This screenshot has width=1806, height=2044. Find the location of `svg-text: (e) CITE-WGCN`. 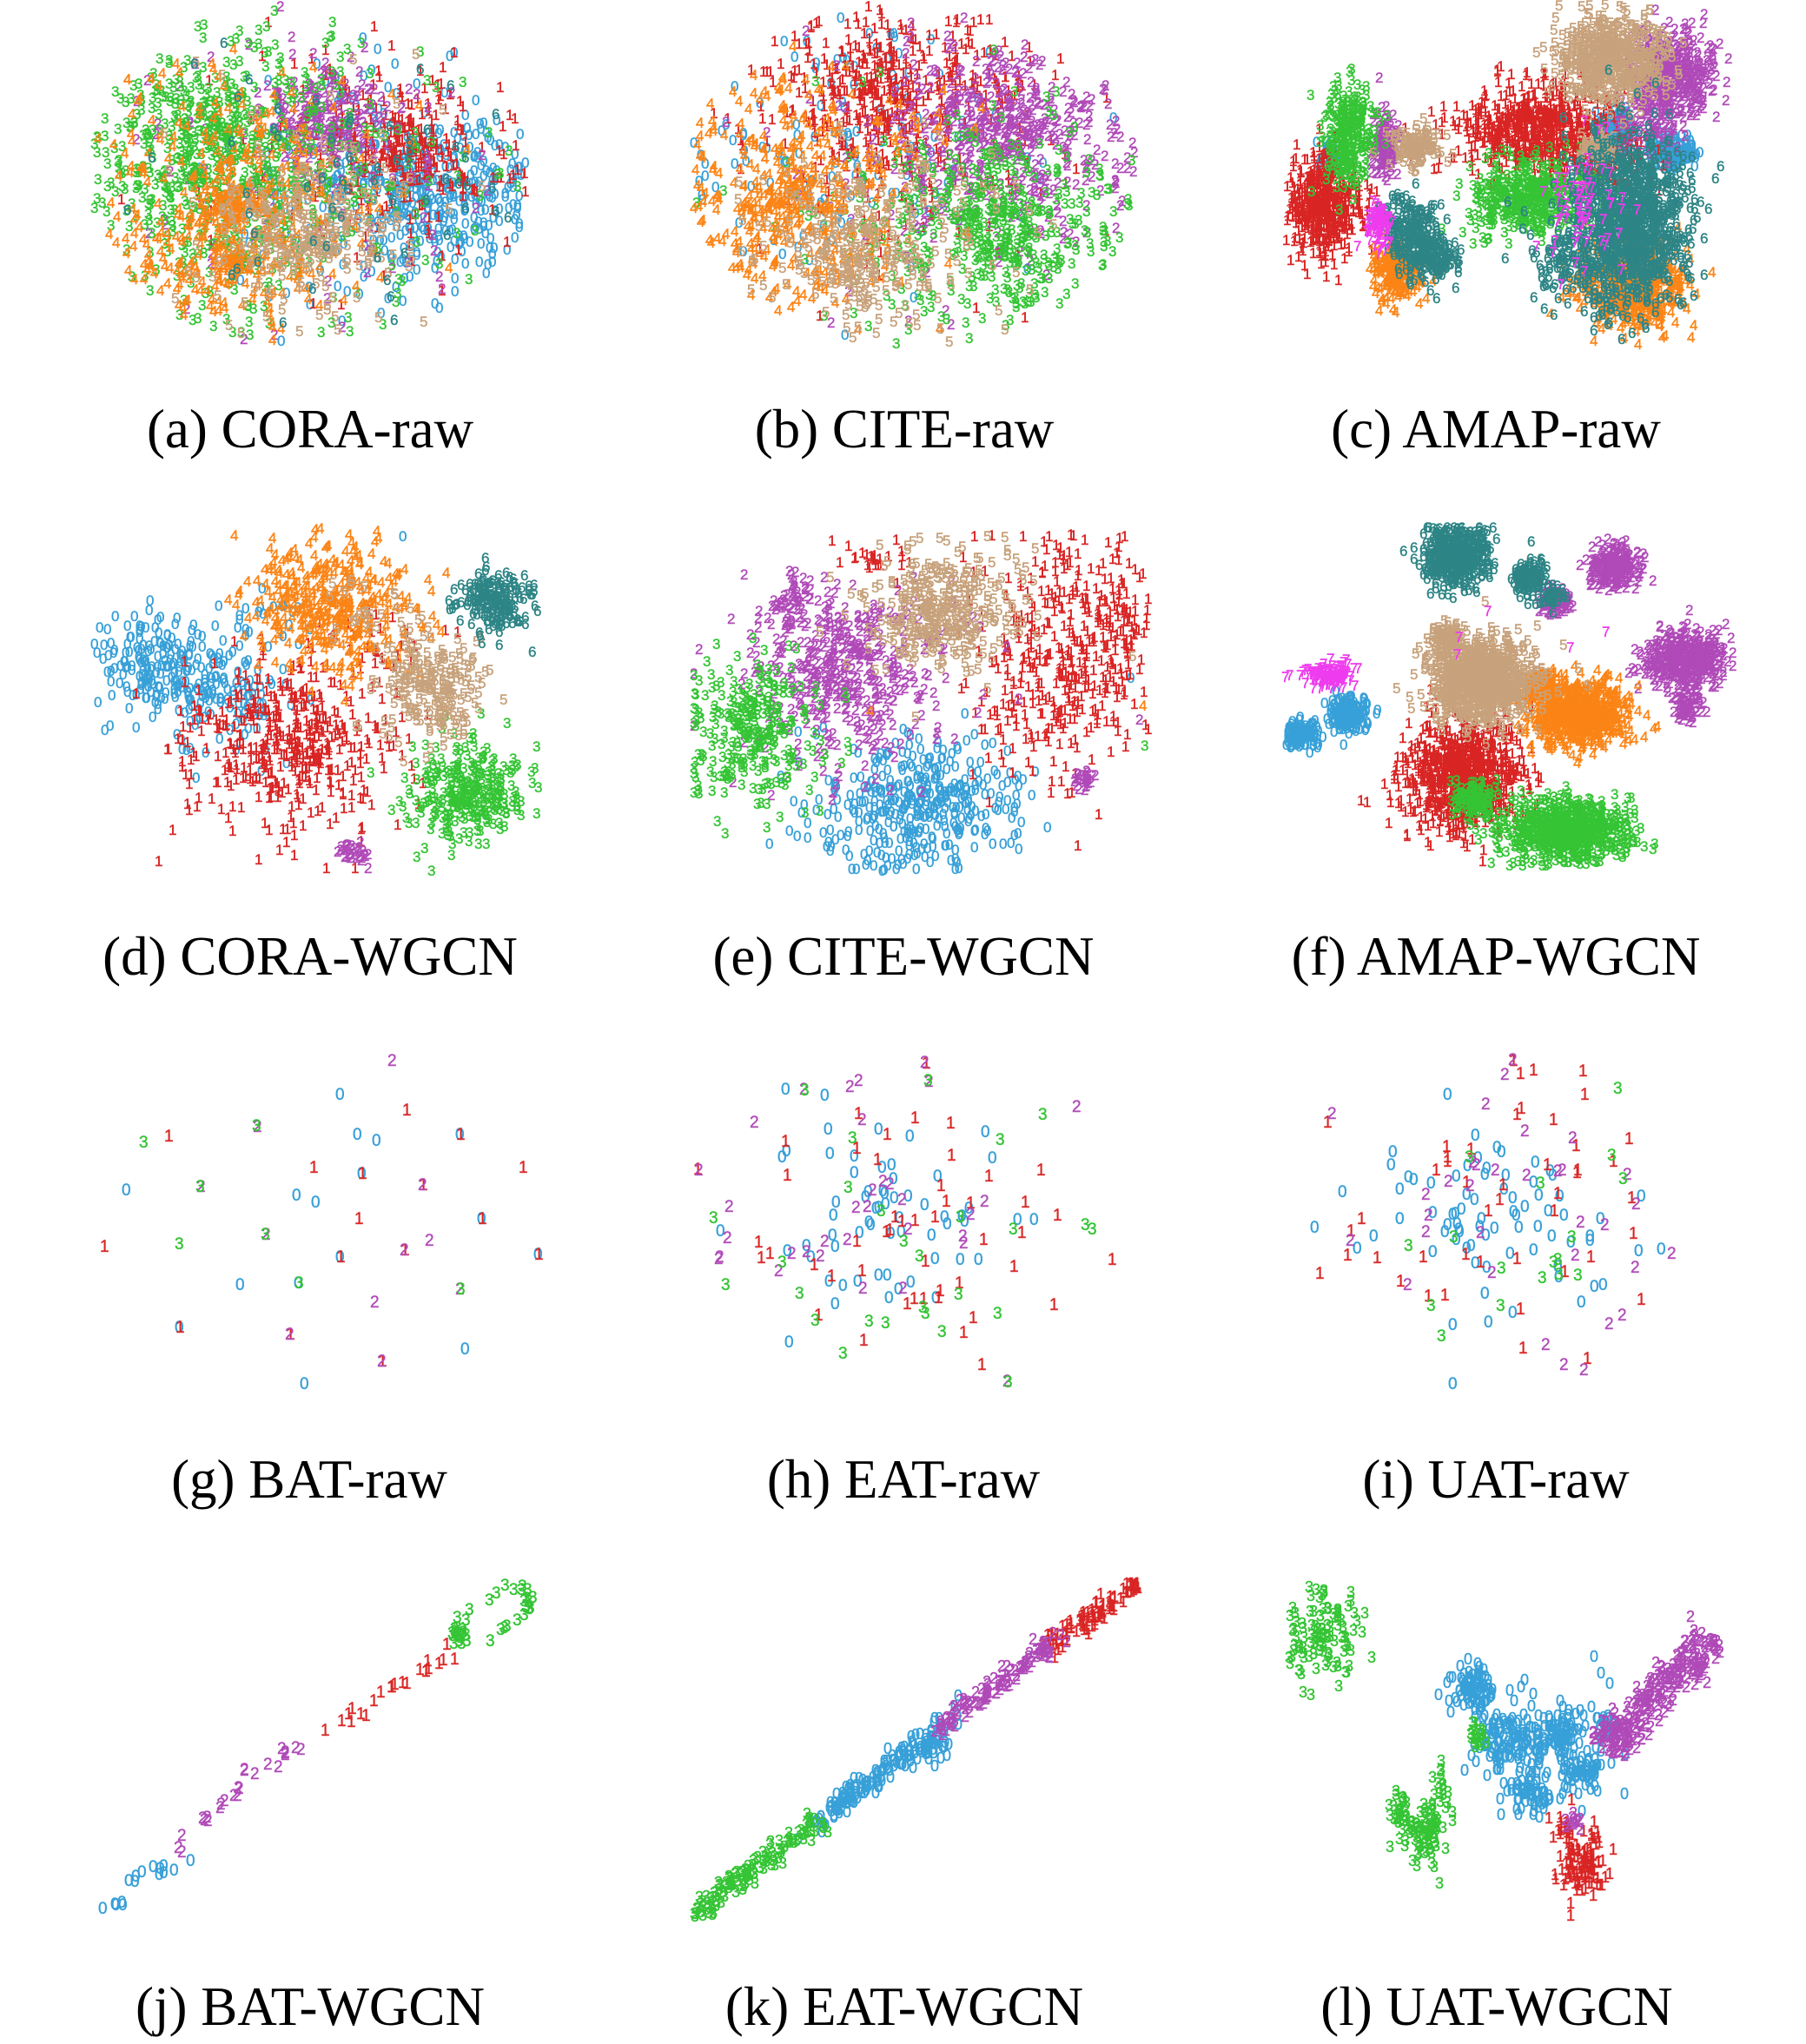

svg-text: (e) CITE-WGCN is located at coordinates (903, 956).